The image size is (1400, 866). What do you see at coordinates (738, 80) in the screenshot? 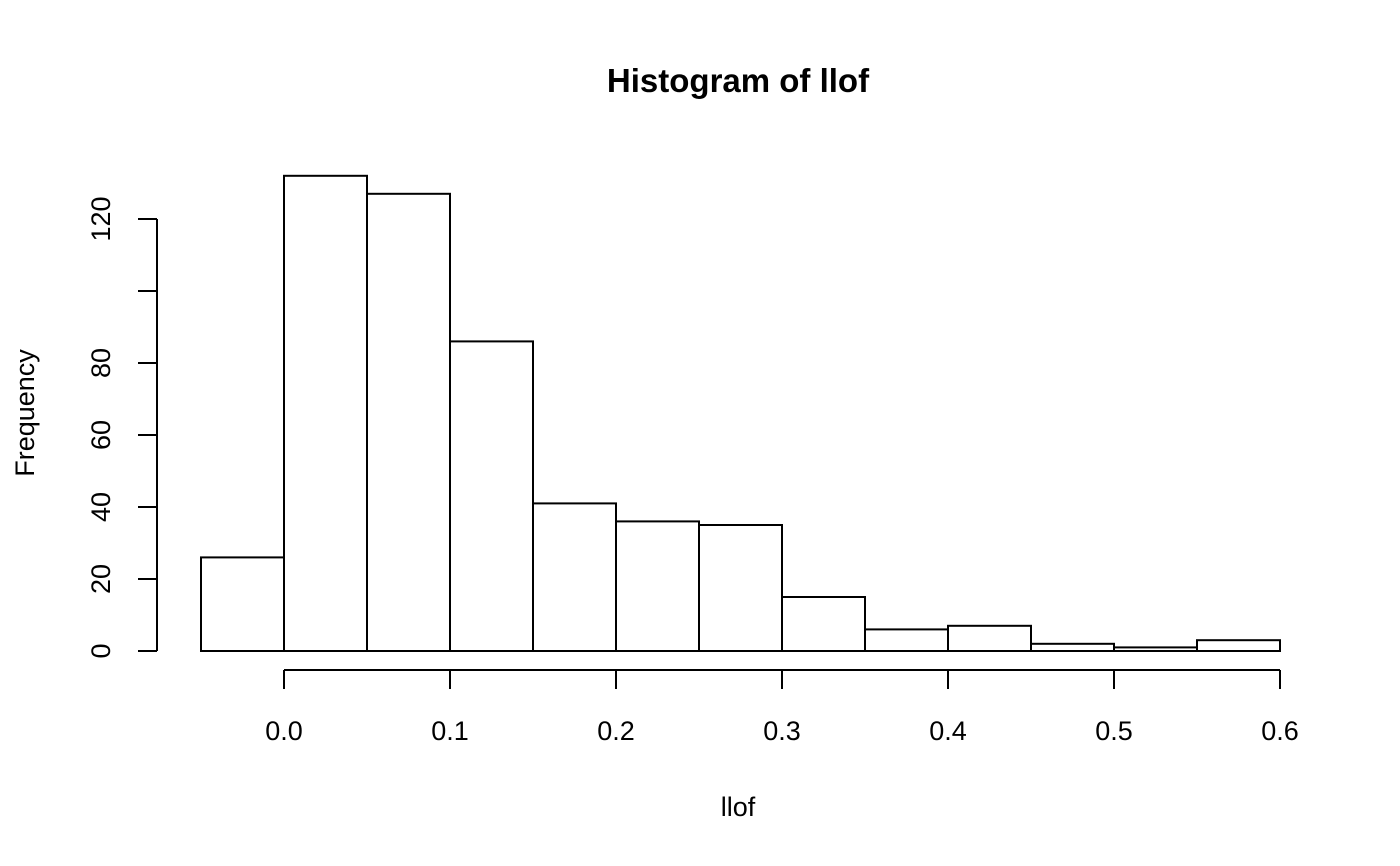
I see `chart-title: Histogram of llof` at bounding box center [738, 80].